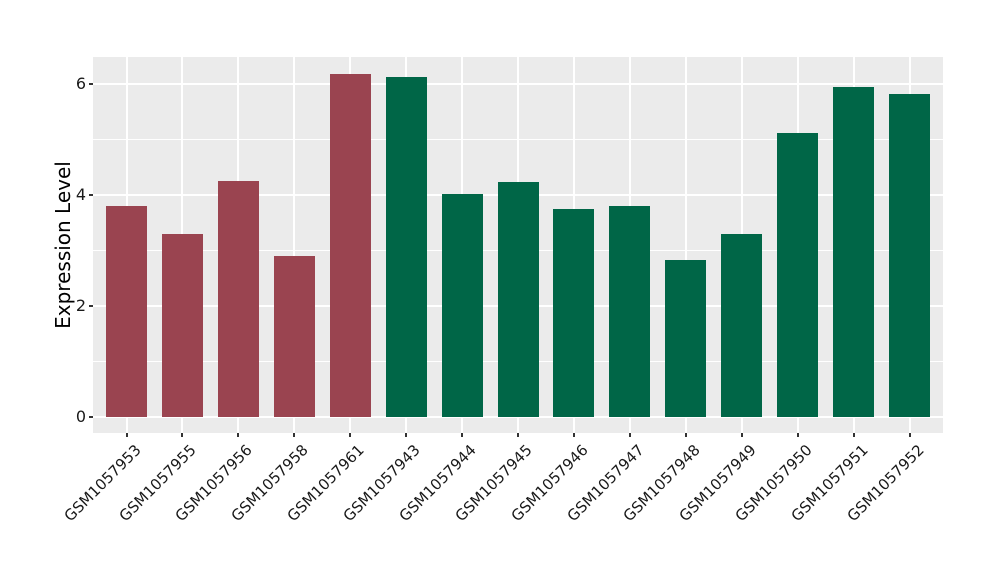 The image size is (1000, 580). I want to click on y-axis-title: Expression Level, so click(63, 245).